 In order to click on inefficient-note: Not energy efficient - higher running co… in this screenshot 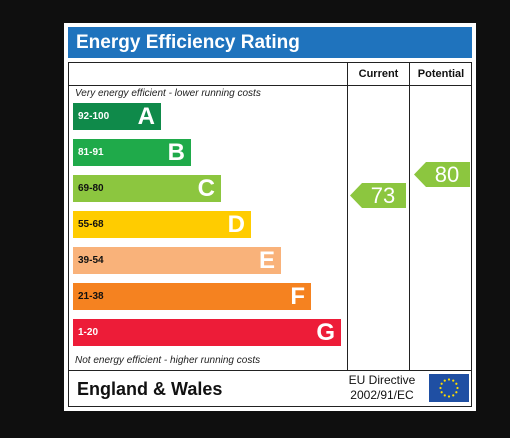, I will do `click(168, 360)`.